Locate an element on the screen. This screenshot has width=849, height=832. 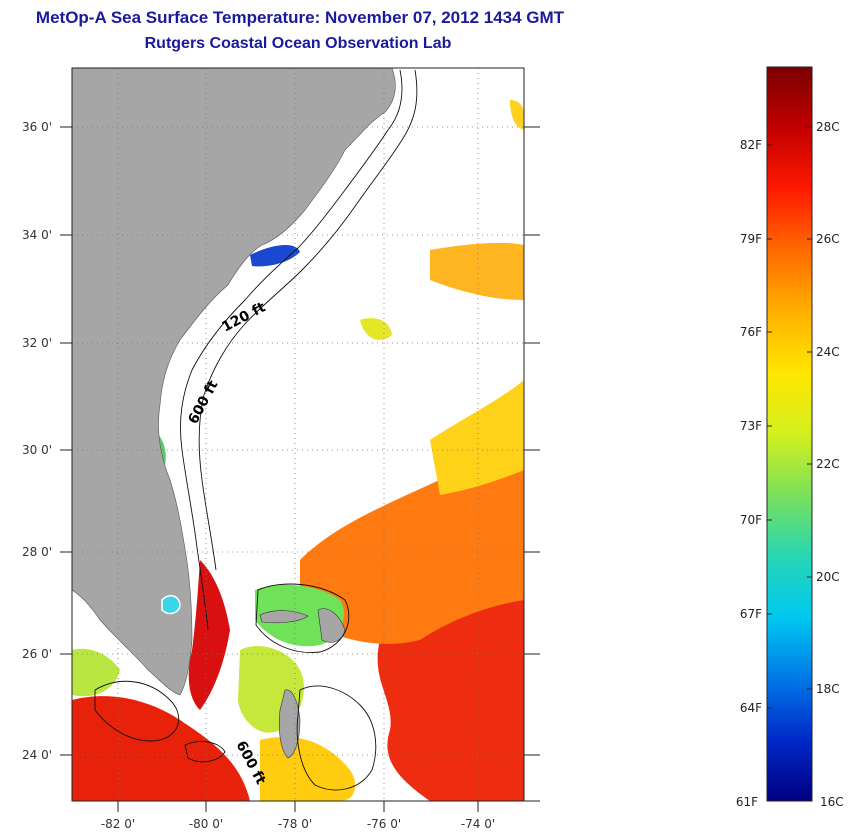
temperature-colorbar is located at coordinates (789, 434).